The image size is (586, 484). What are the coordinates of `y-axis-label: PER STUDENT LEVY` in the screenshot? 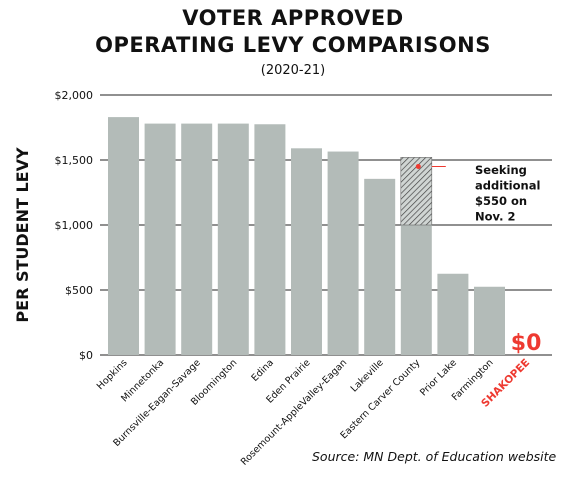 It's located at (22, 235).